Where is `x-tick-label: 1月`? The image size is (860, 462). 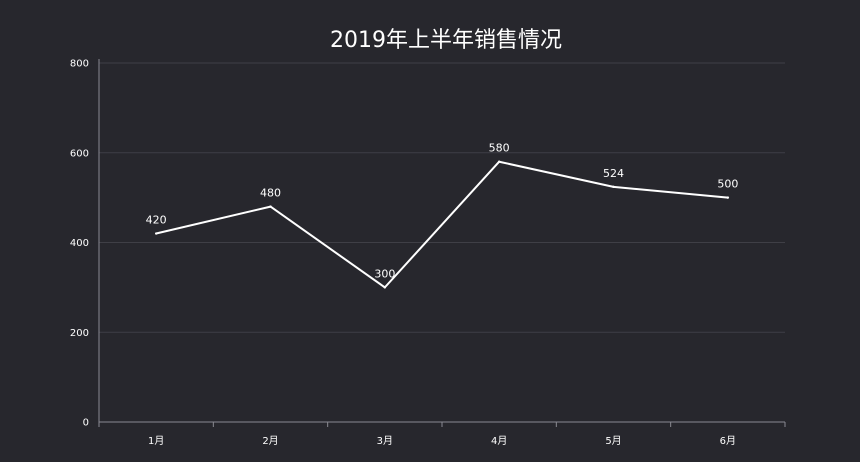
x-tick-label: 1月 is located at coordinates (156, 441).